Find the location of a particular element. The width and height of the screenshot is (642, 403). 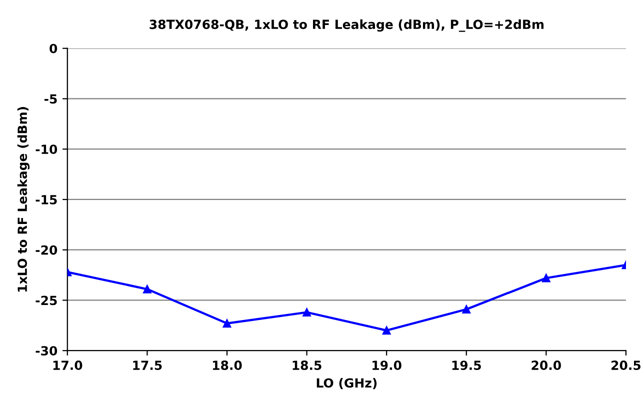

x-tick-label: 18.5 is located at coordinates (307, 365).